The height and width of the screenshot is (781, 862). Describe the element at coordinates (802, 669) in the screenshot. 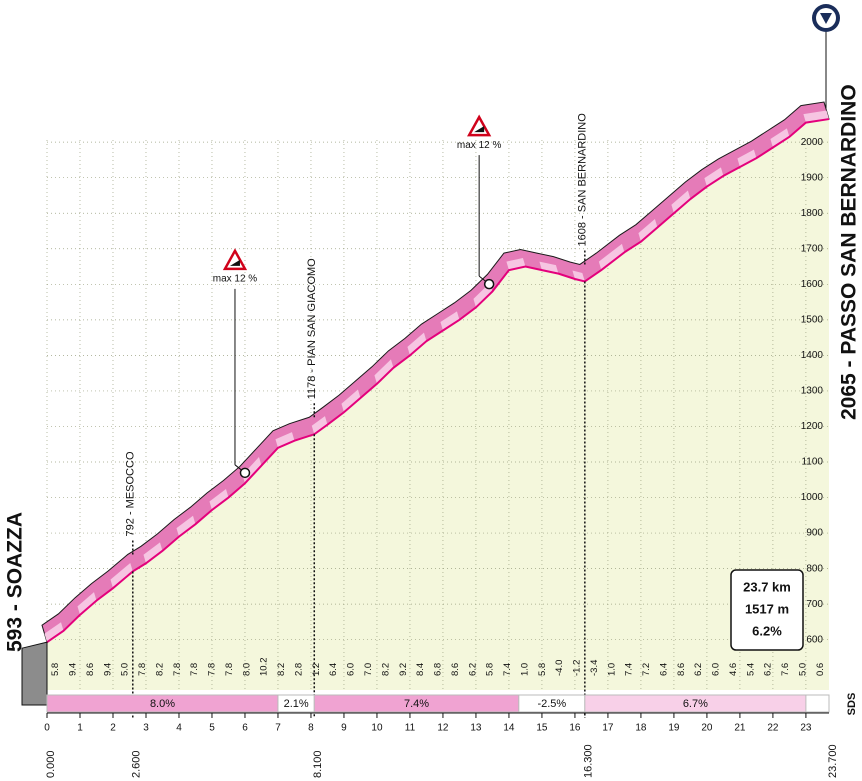

I see `km-gradient: 5.0` at that location.